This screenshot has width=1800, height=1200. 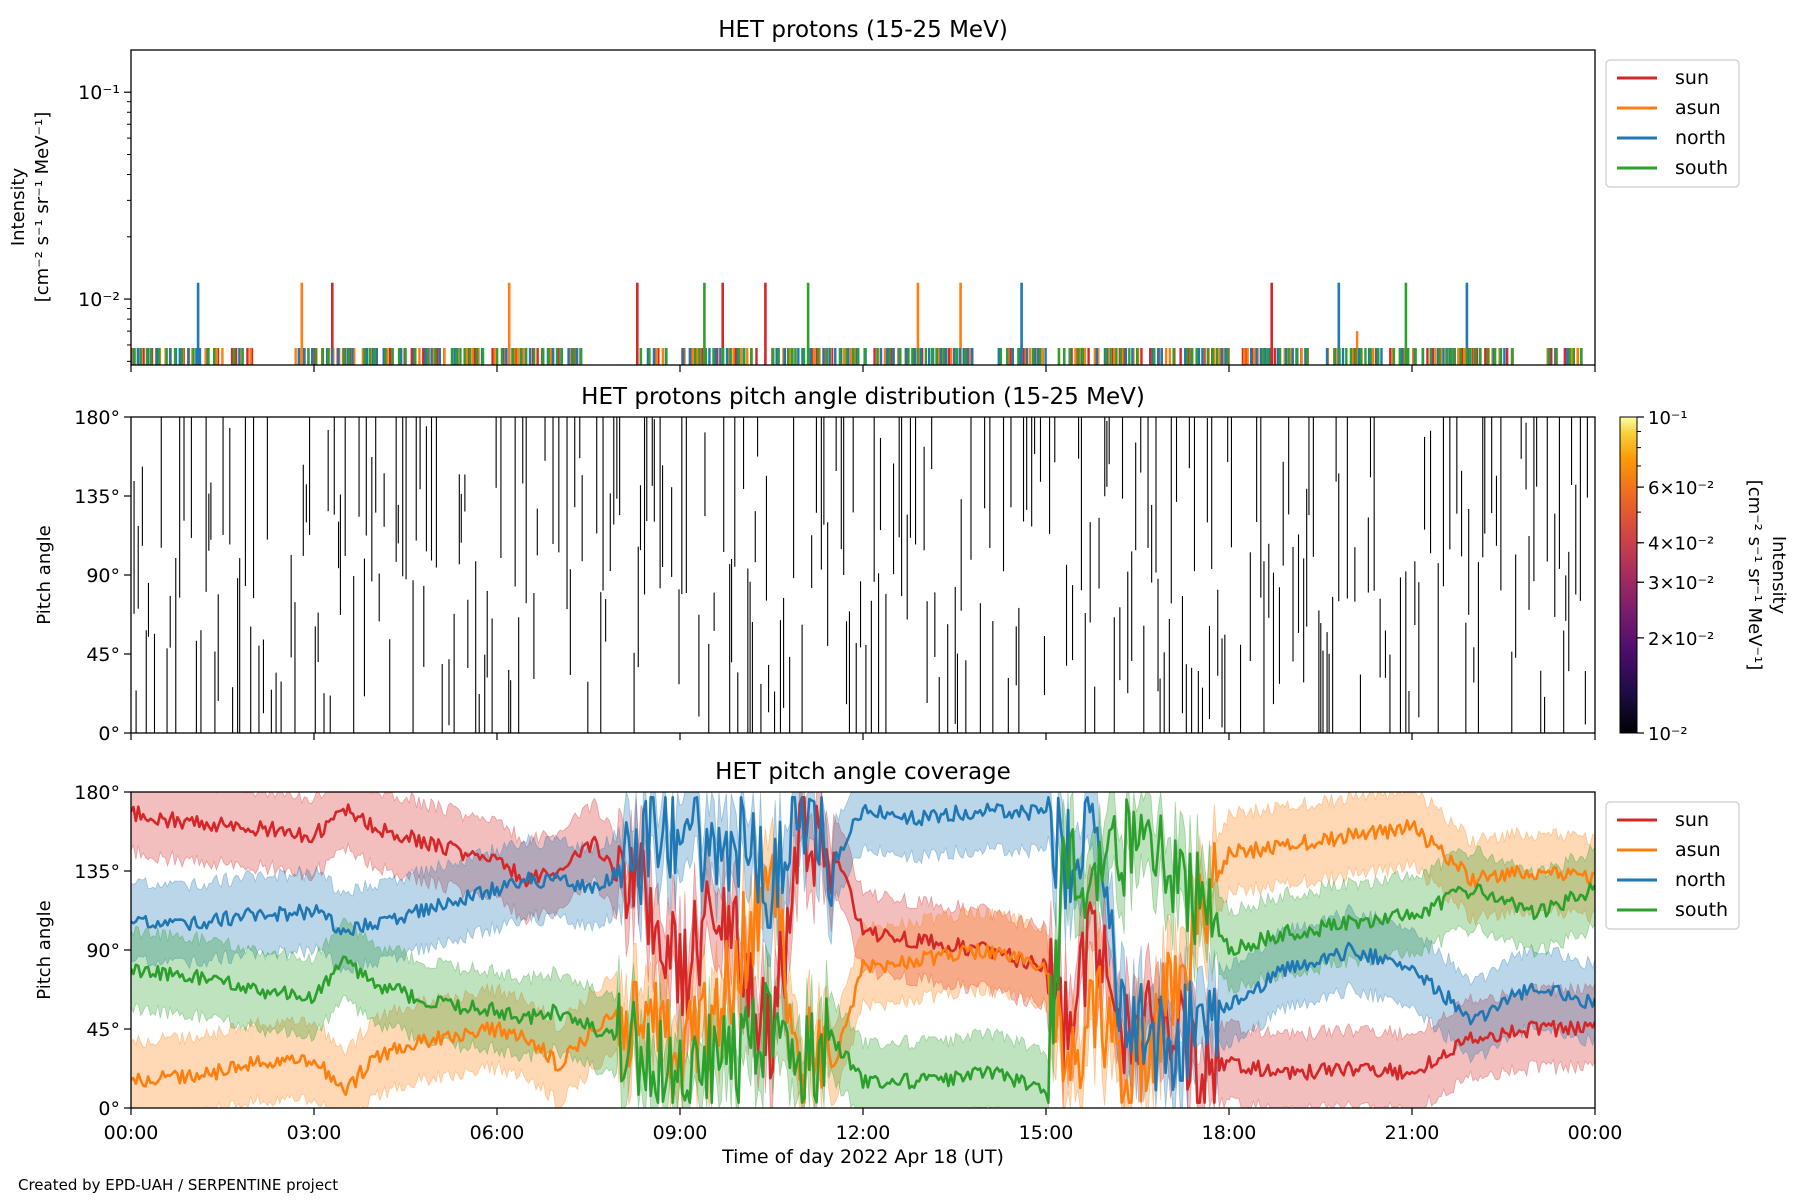 I want to click on colorbar, so click(x=1628, y=575).